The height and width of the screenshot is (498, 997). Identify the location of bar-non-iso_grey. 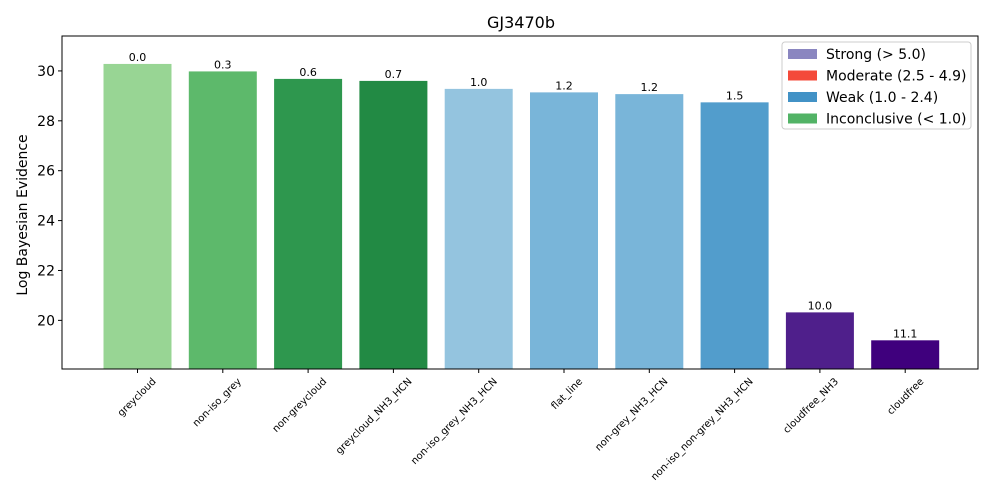
(222, 220).